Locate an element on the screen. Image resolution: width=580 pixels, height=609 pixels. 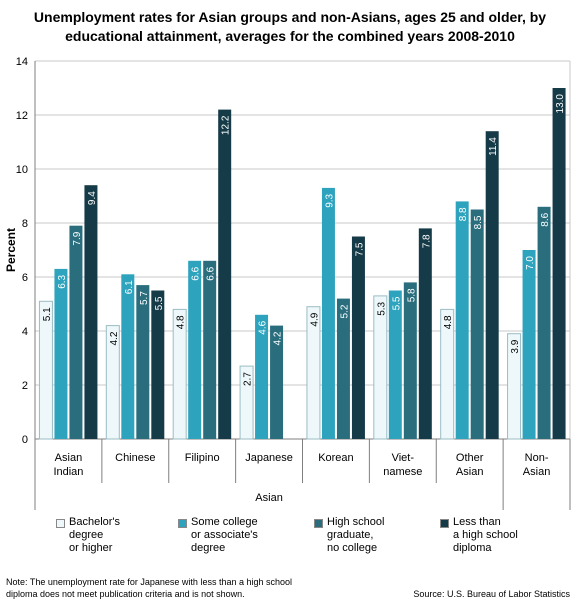
legend-label-line: Bachelor's is located at coordinates (95, 522).